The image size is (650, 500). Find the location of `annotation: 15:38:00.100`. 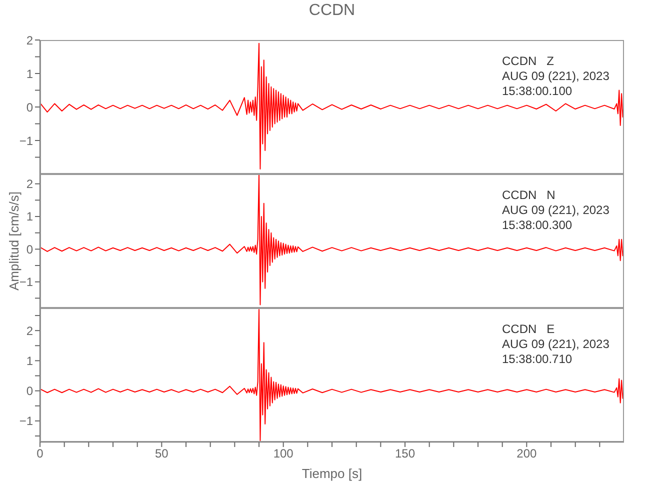

annotation: 15:38:00.100 is located at coordinates (537, 91).